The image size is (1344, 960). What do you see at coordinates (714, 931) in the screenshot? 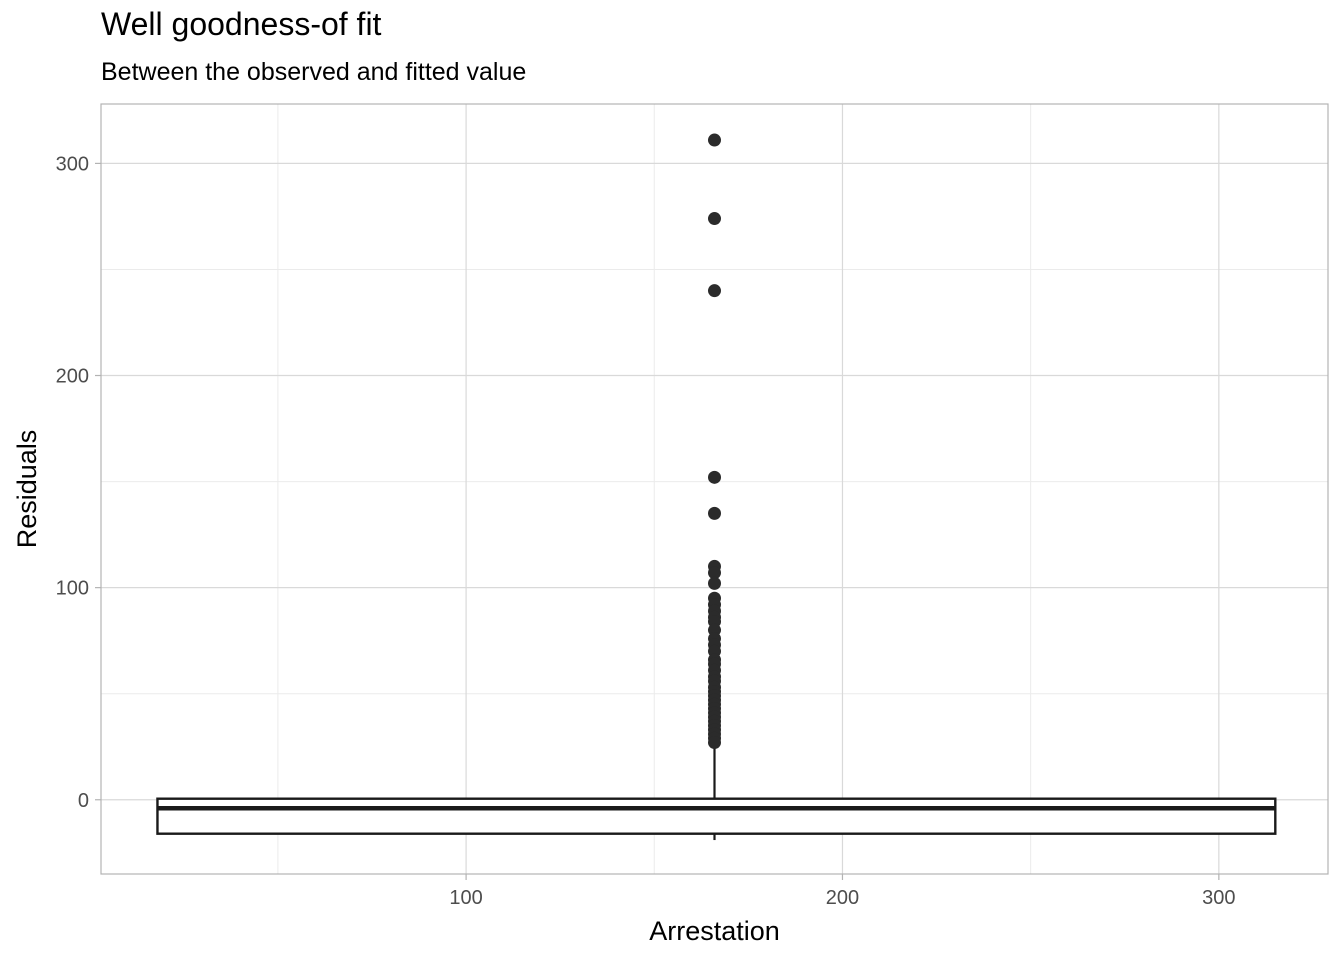
I see `x-axis-title: Arrestation` at bounding box center [714, 931].